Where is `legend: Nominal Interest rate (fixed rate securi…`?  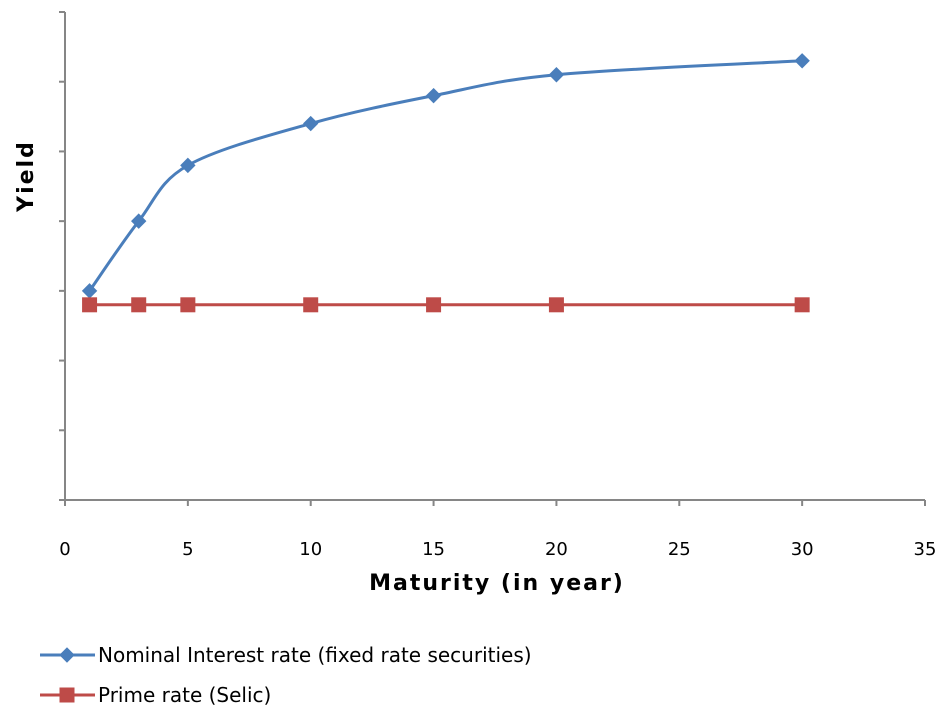
legend: Nominal Interest rate (fixed rate securi… is located at coordinates (286, 675).